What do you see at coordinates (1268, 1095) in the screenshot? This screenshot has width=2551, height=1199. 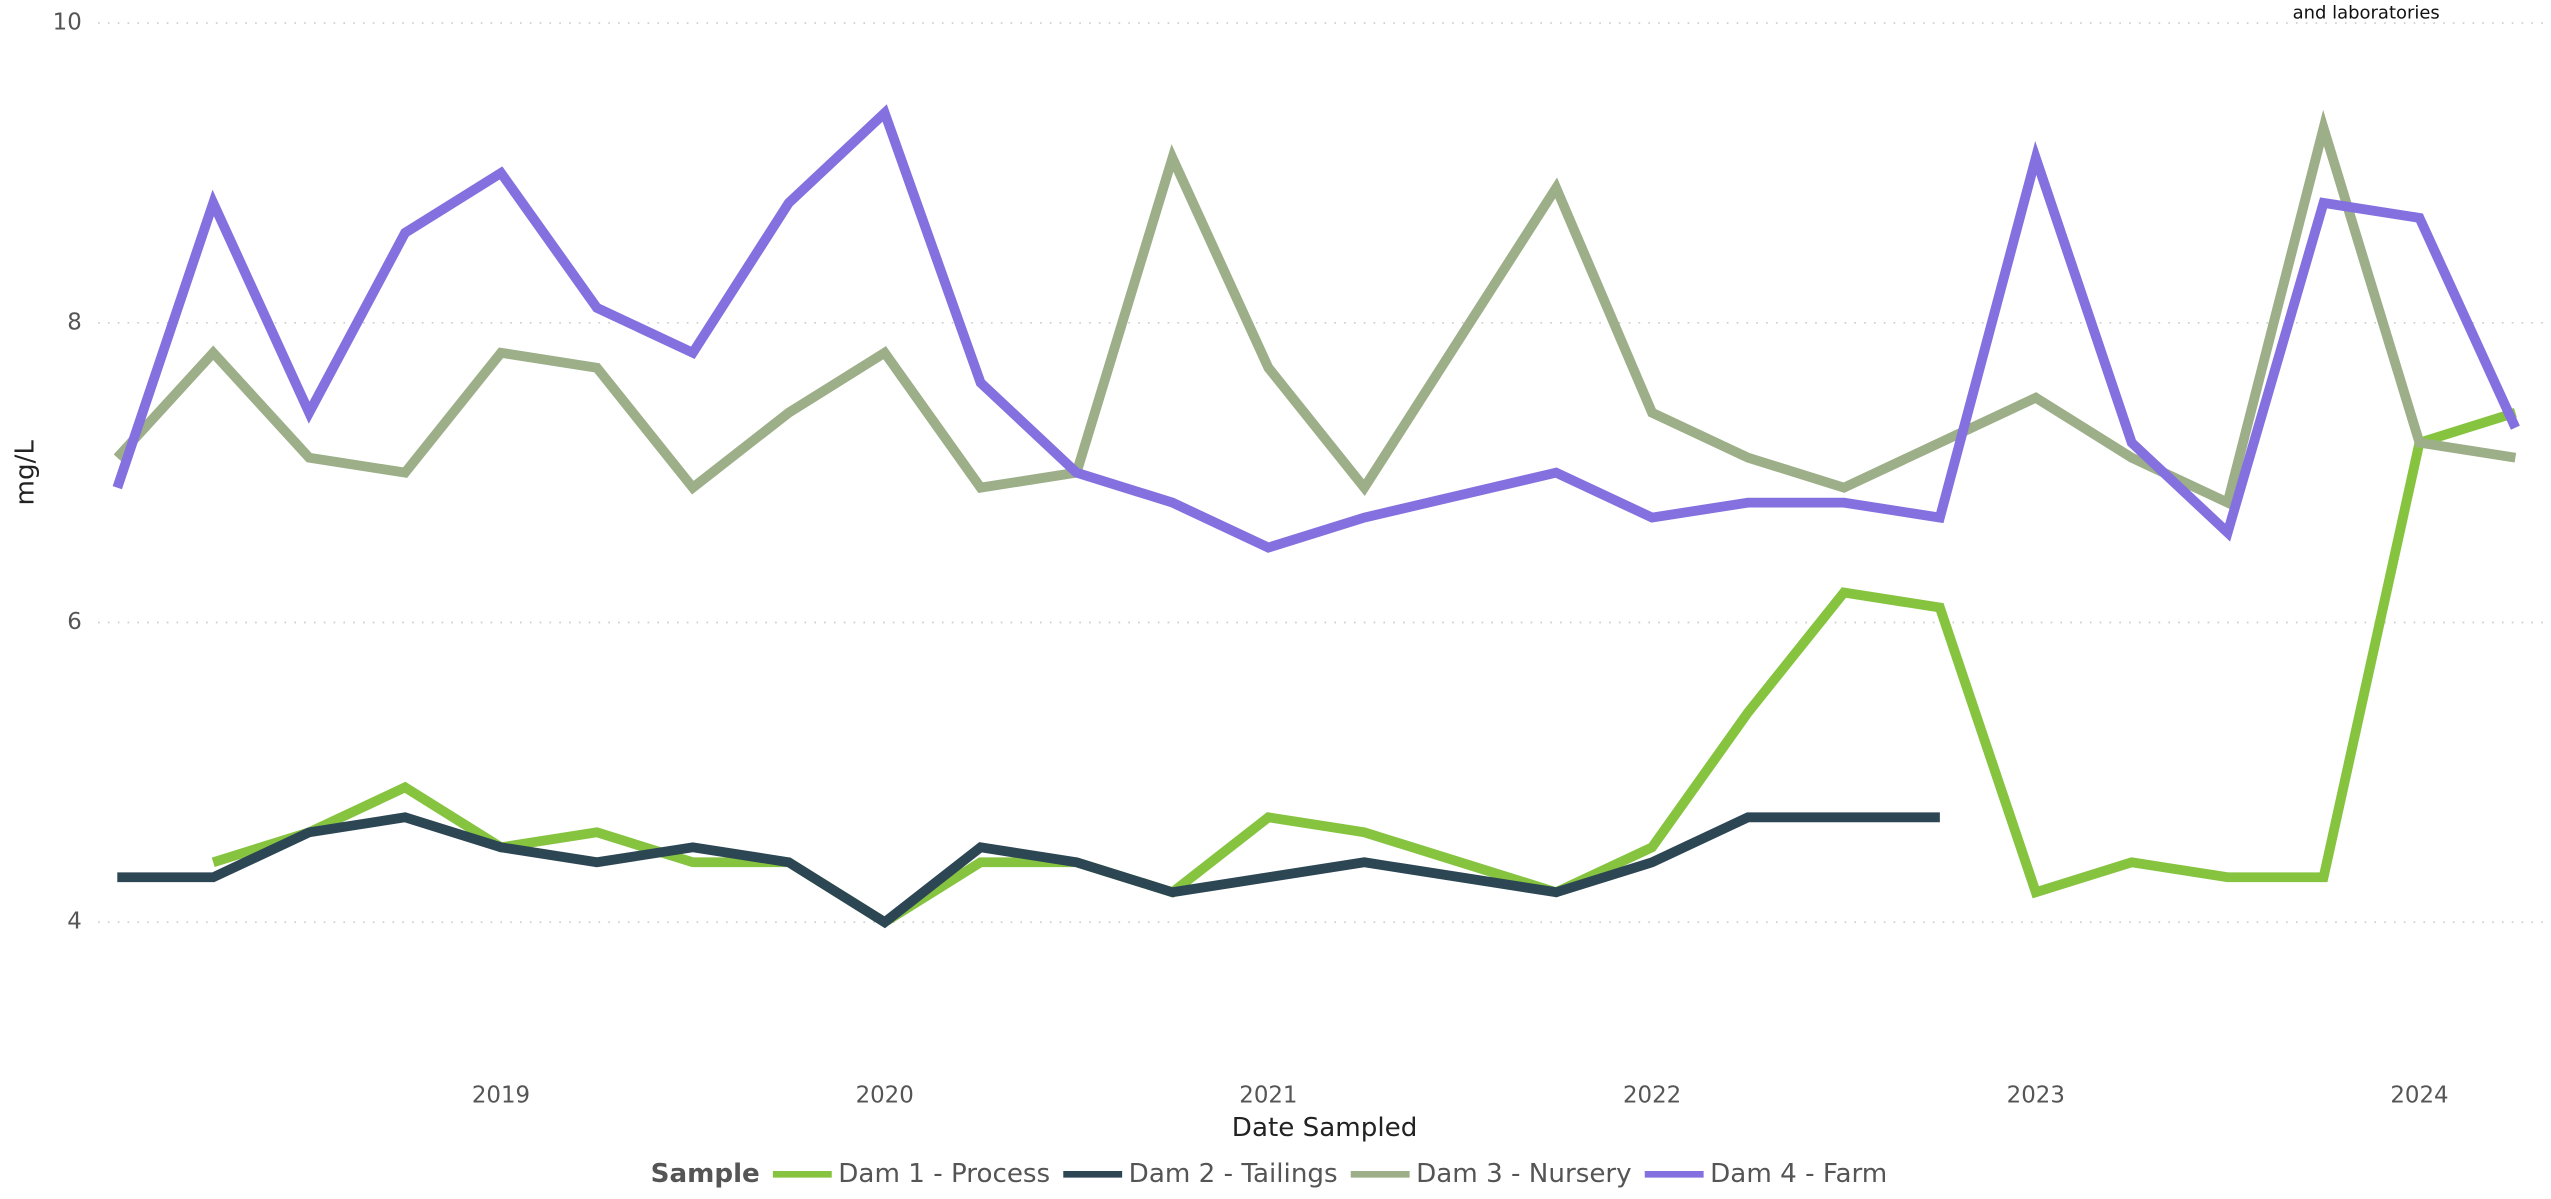 I see `x-tick-label: 2021` at bounding box center [1268, 1095].